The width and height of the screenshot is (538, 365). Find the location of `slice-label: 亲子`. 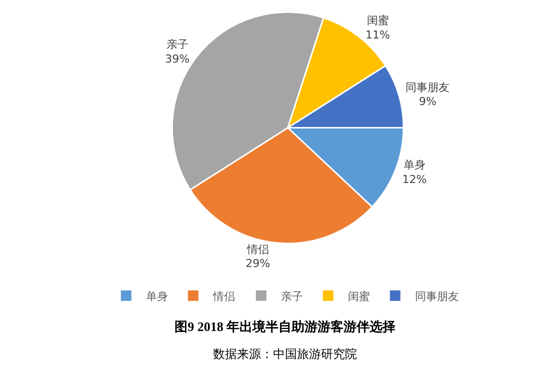

slice-label: 亲子 is located at coordinates (177, 45).